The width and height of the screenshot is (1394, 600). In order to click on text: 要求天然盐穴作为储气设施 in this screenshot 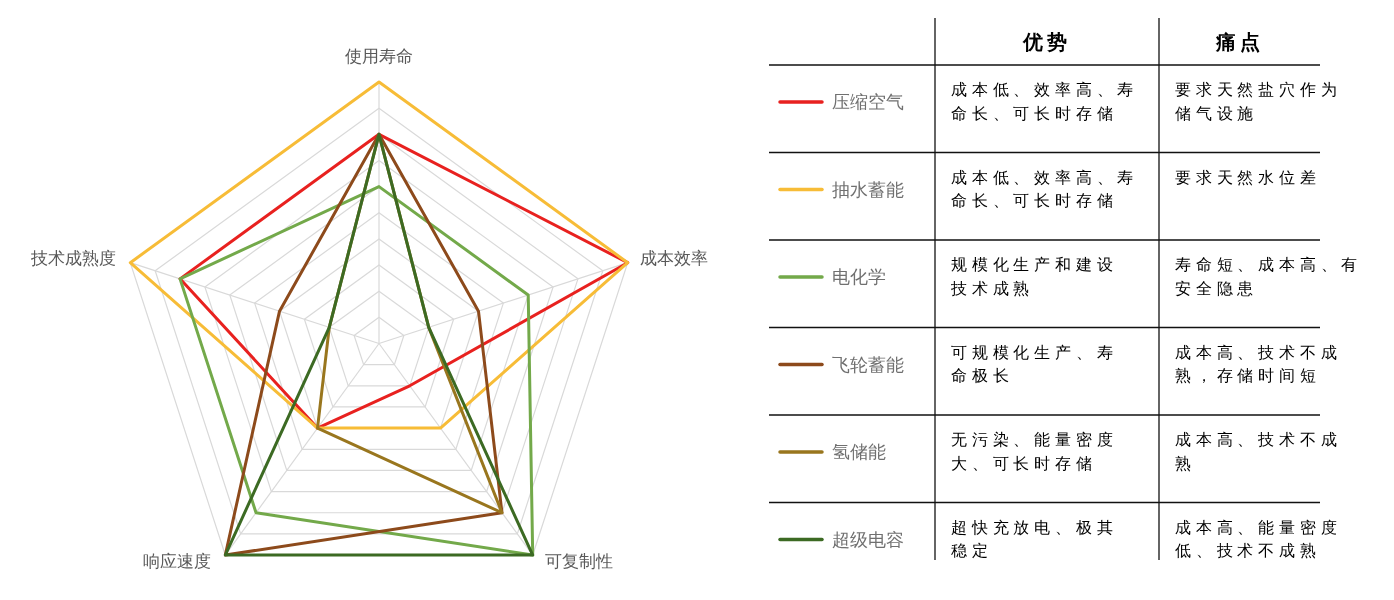, I will do `click(1258, 100)`.